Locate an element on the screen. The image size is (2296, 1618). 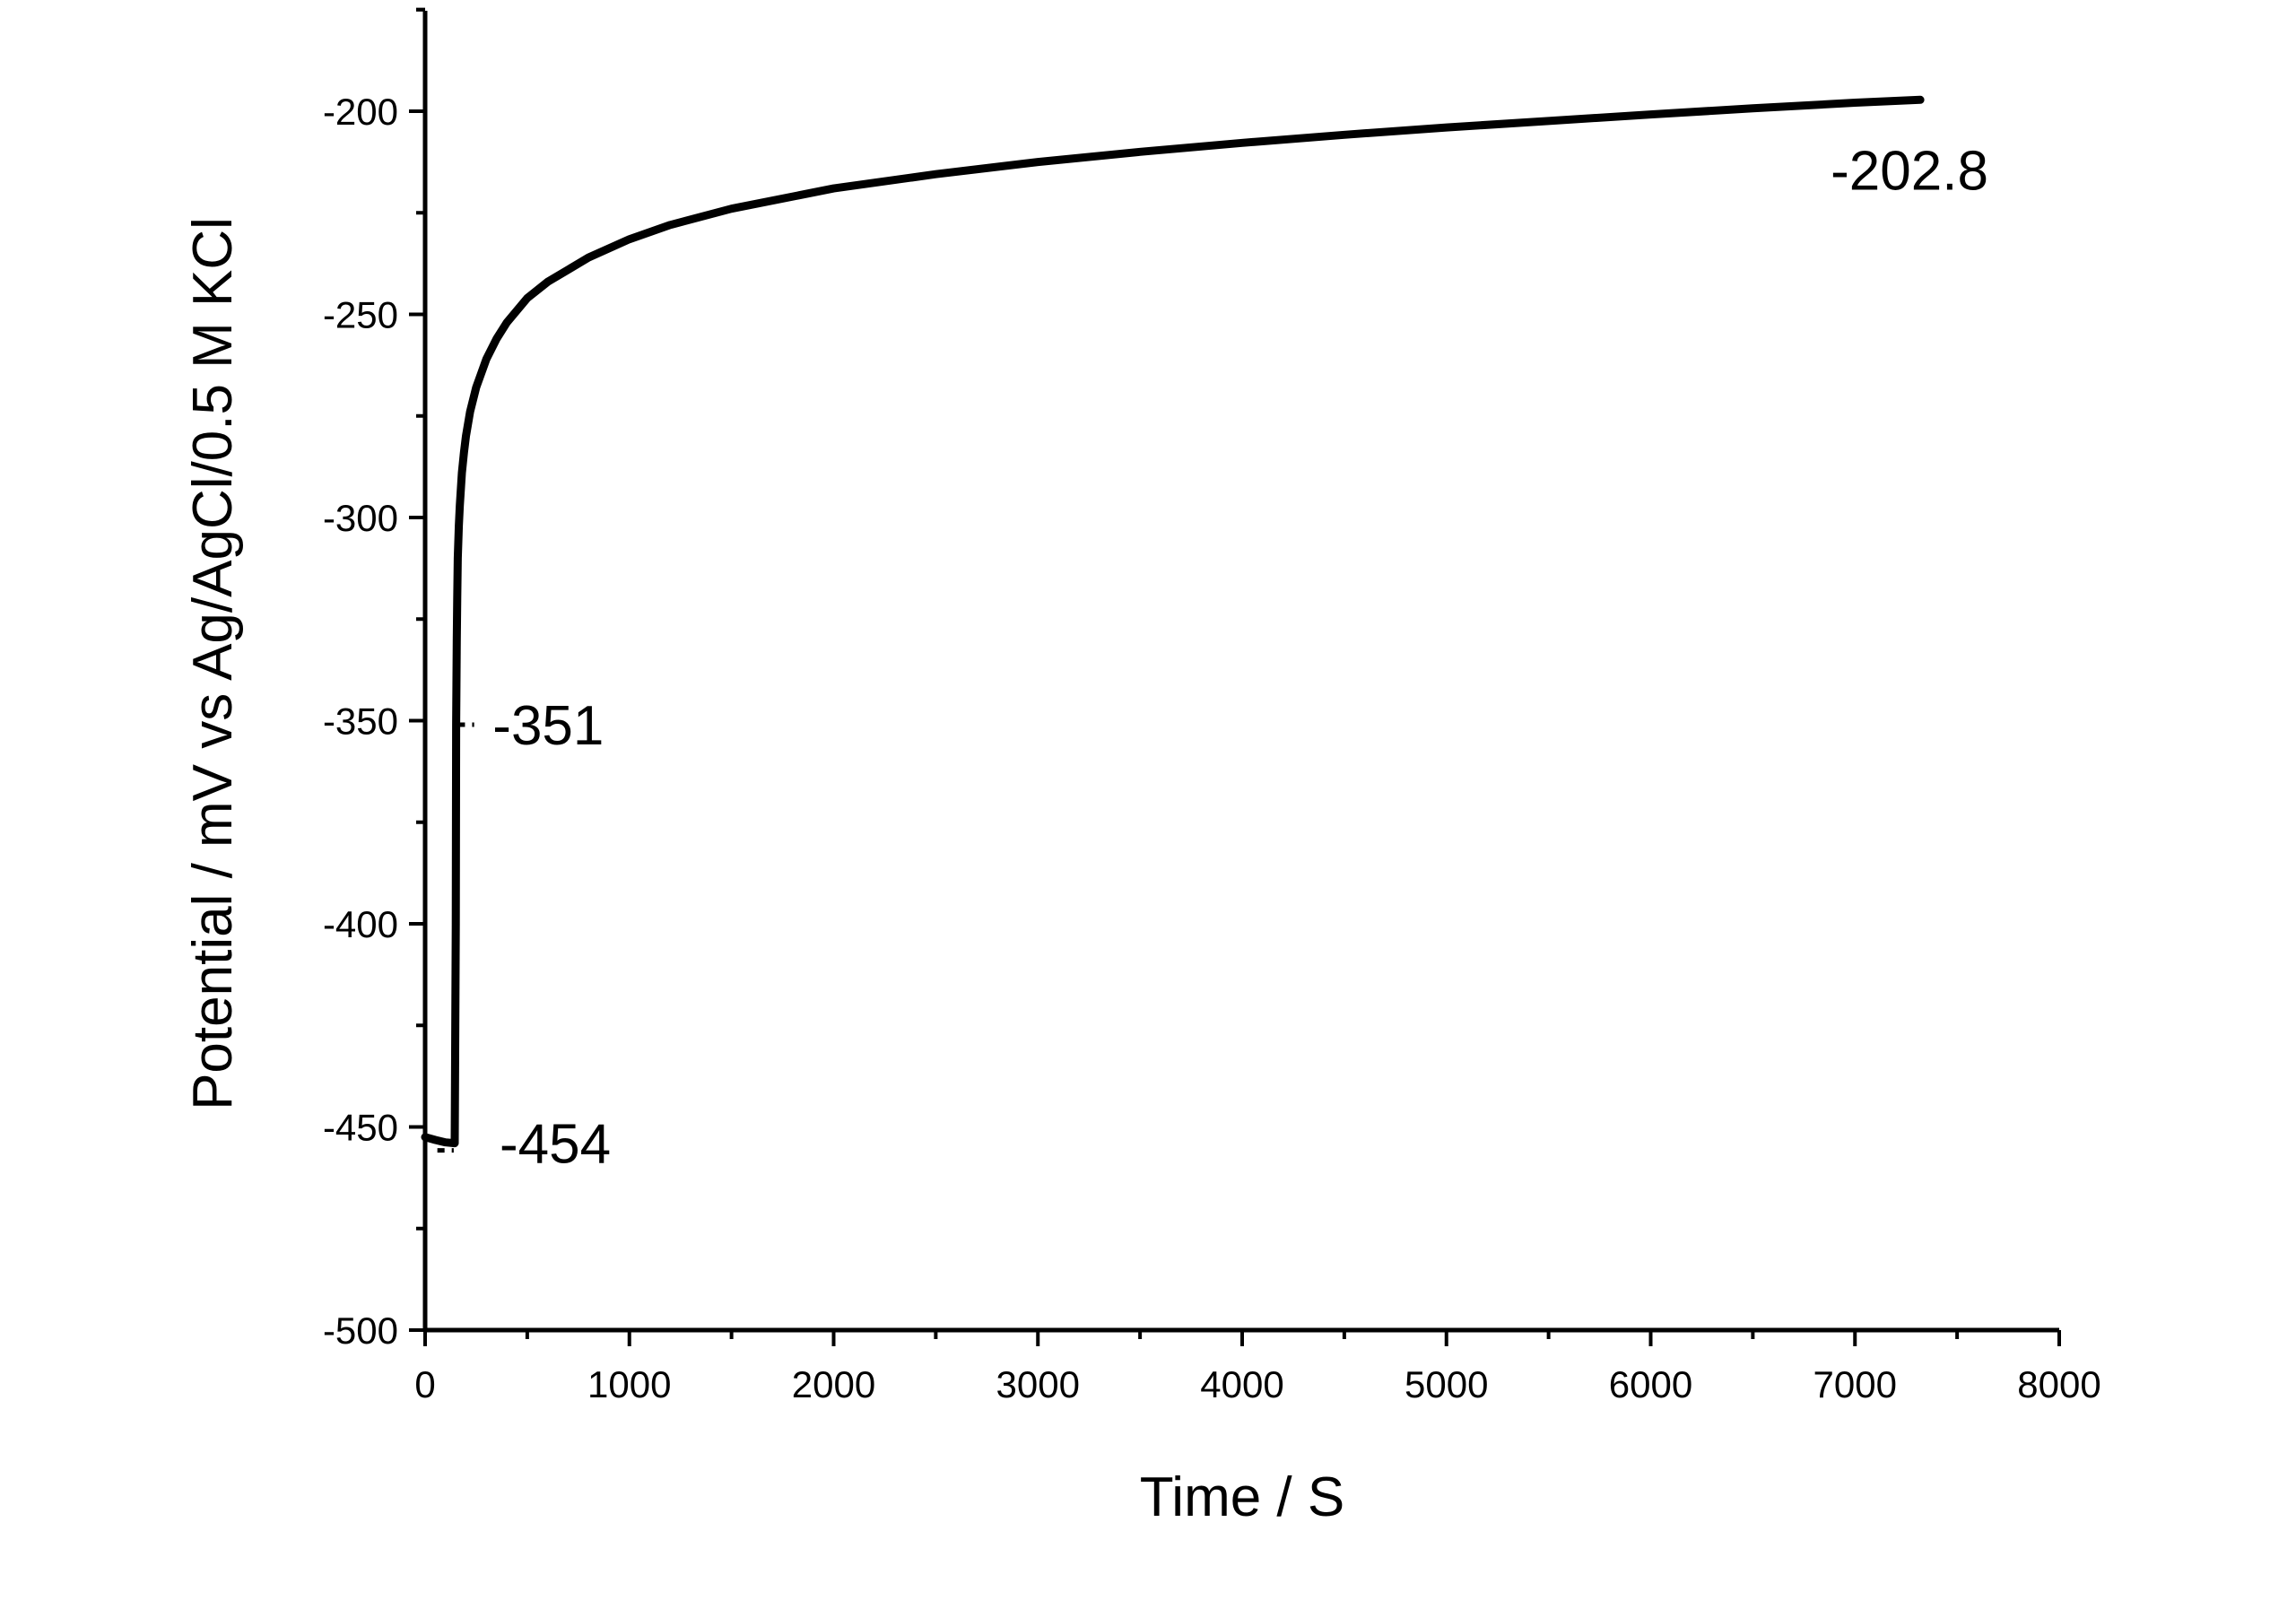
y-tick-label: -300 is located at coordinates (360, 518).